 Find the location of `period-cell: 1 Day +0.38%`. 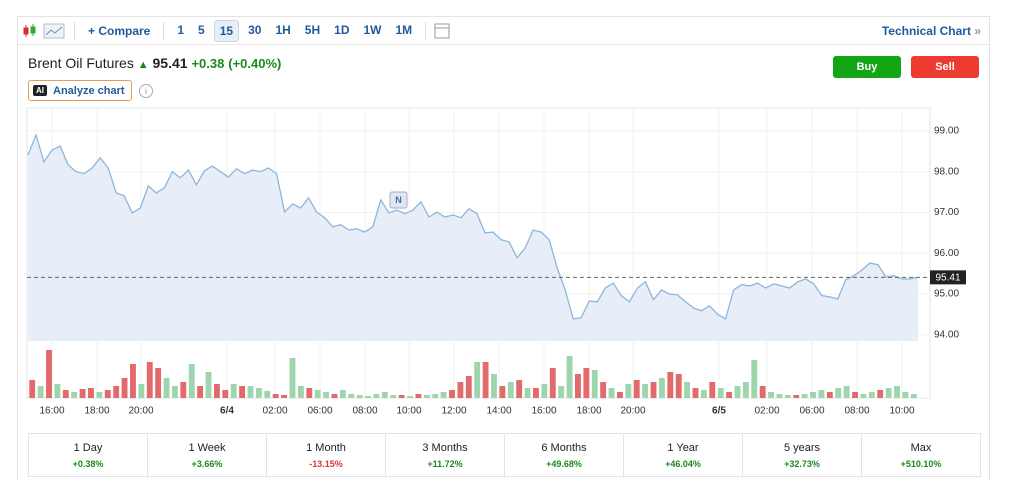

period-cell: 1 Day +0.38% is located at coordinates (88, 455).